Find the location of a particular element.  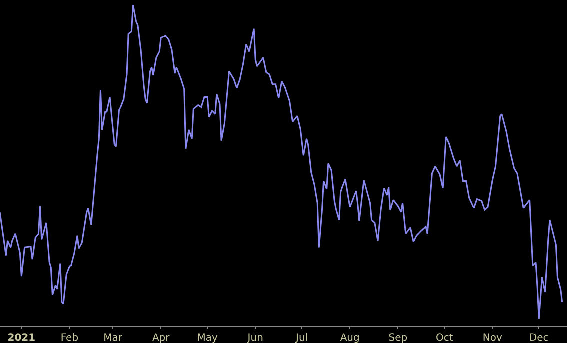

x-tick-label: Mar is located at coordinates (114, 338).